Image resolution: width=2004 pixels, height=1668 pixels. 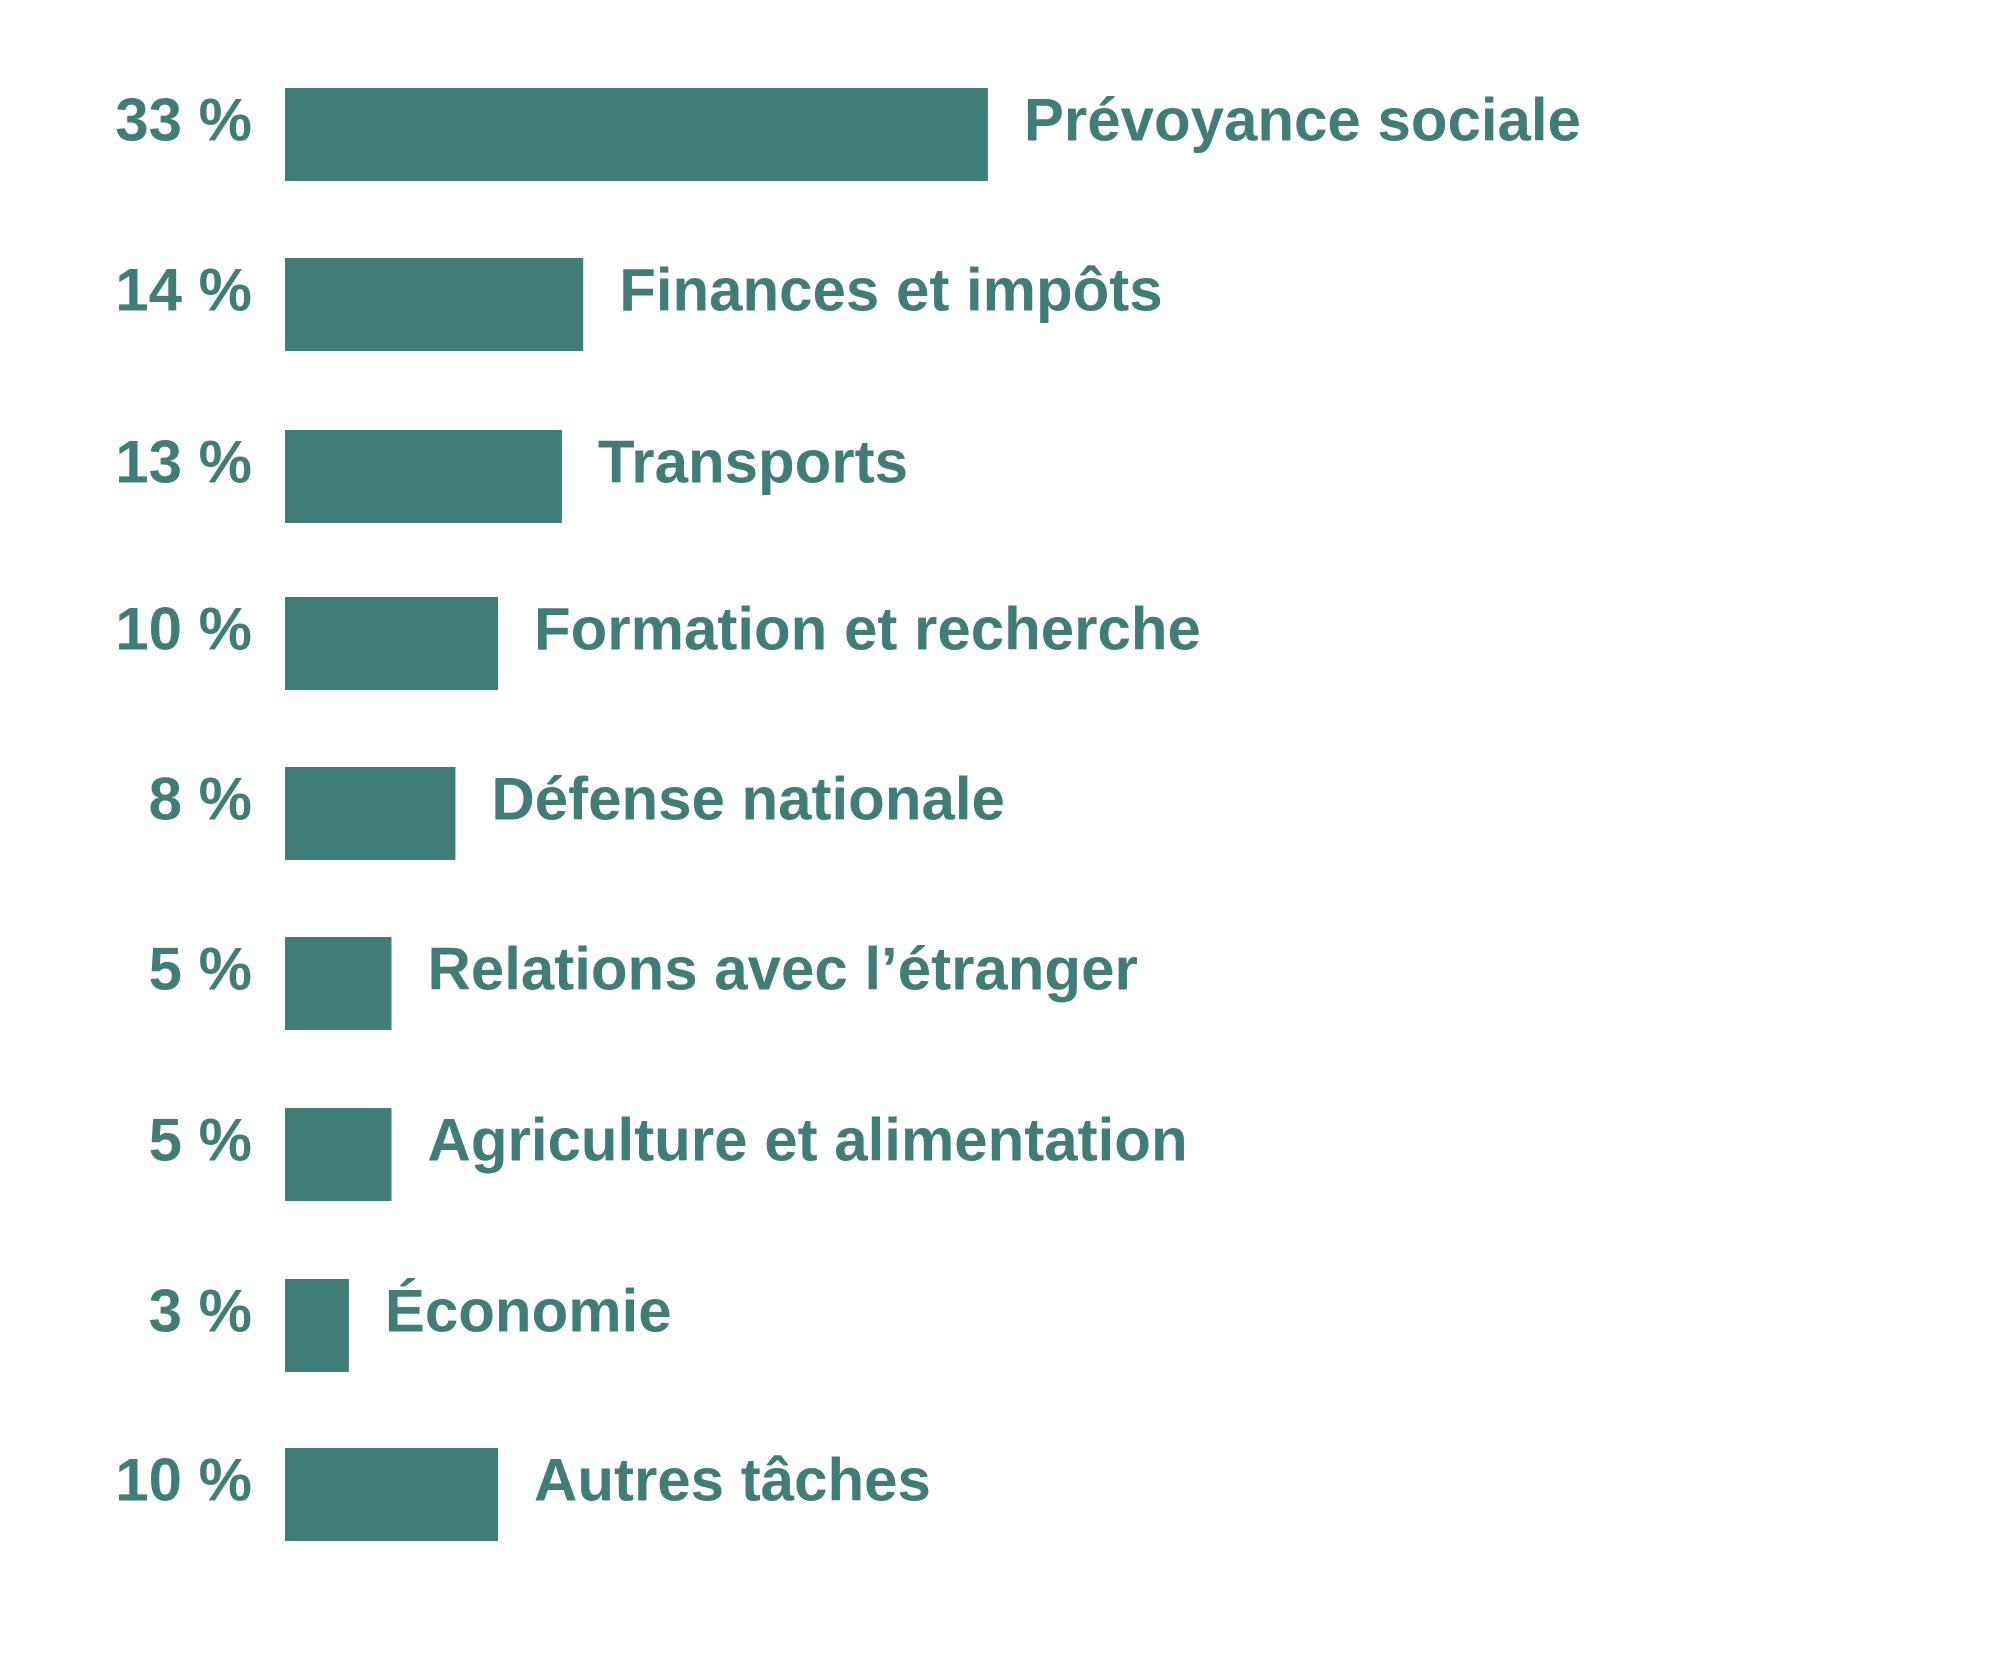 What do you see at coordinates (183, 461) in the screenshot?
I see `value-label: 13 %` at bounding box center [183, 461].